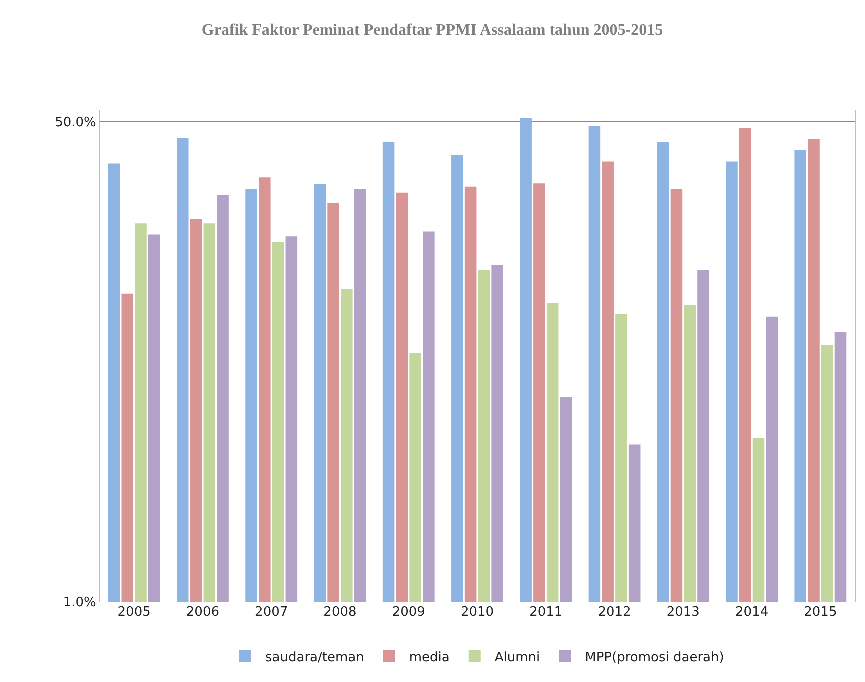 Image resolution: width=865 pixels, height=682 pixels. I want to click on y-tick-label: 1.0%, so click(79, 603).